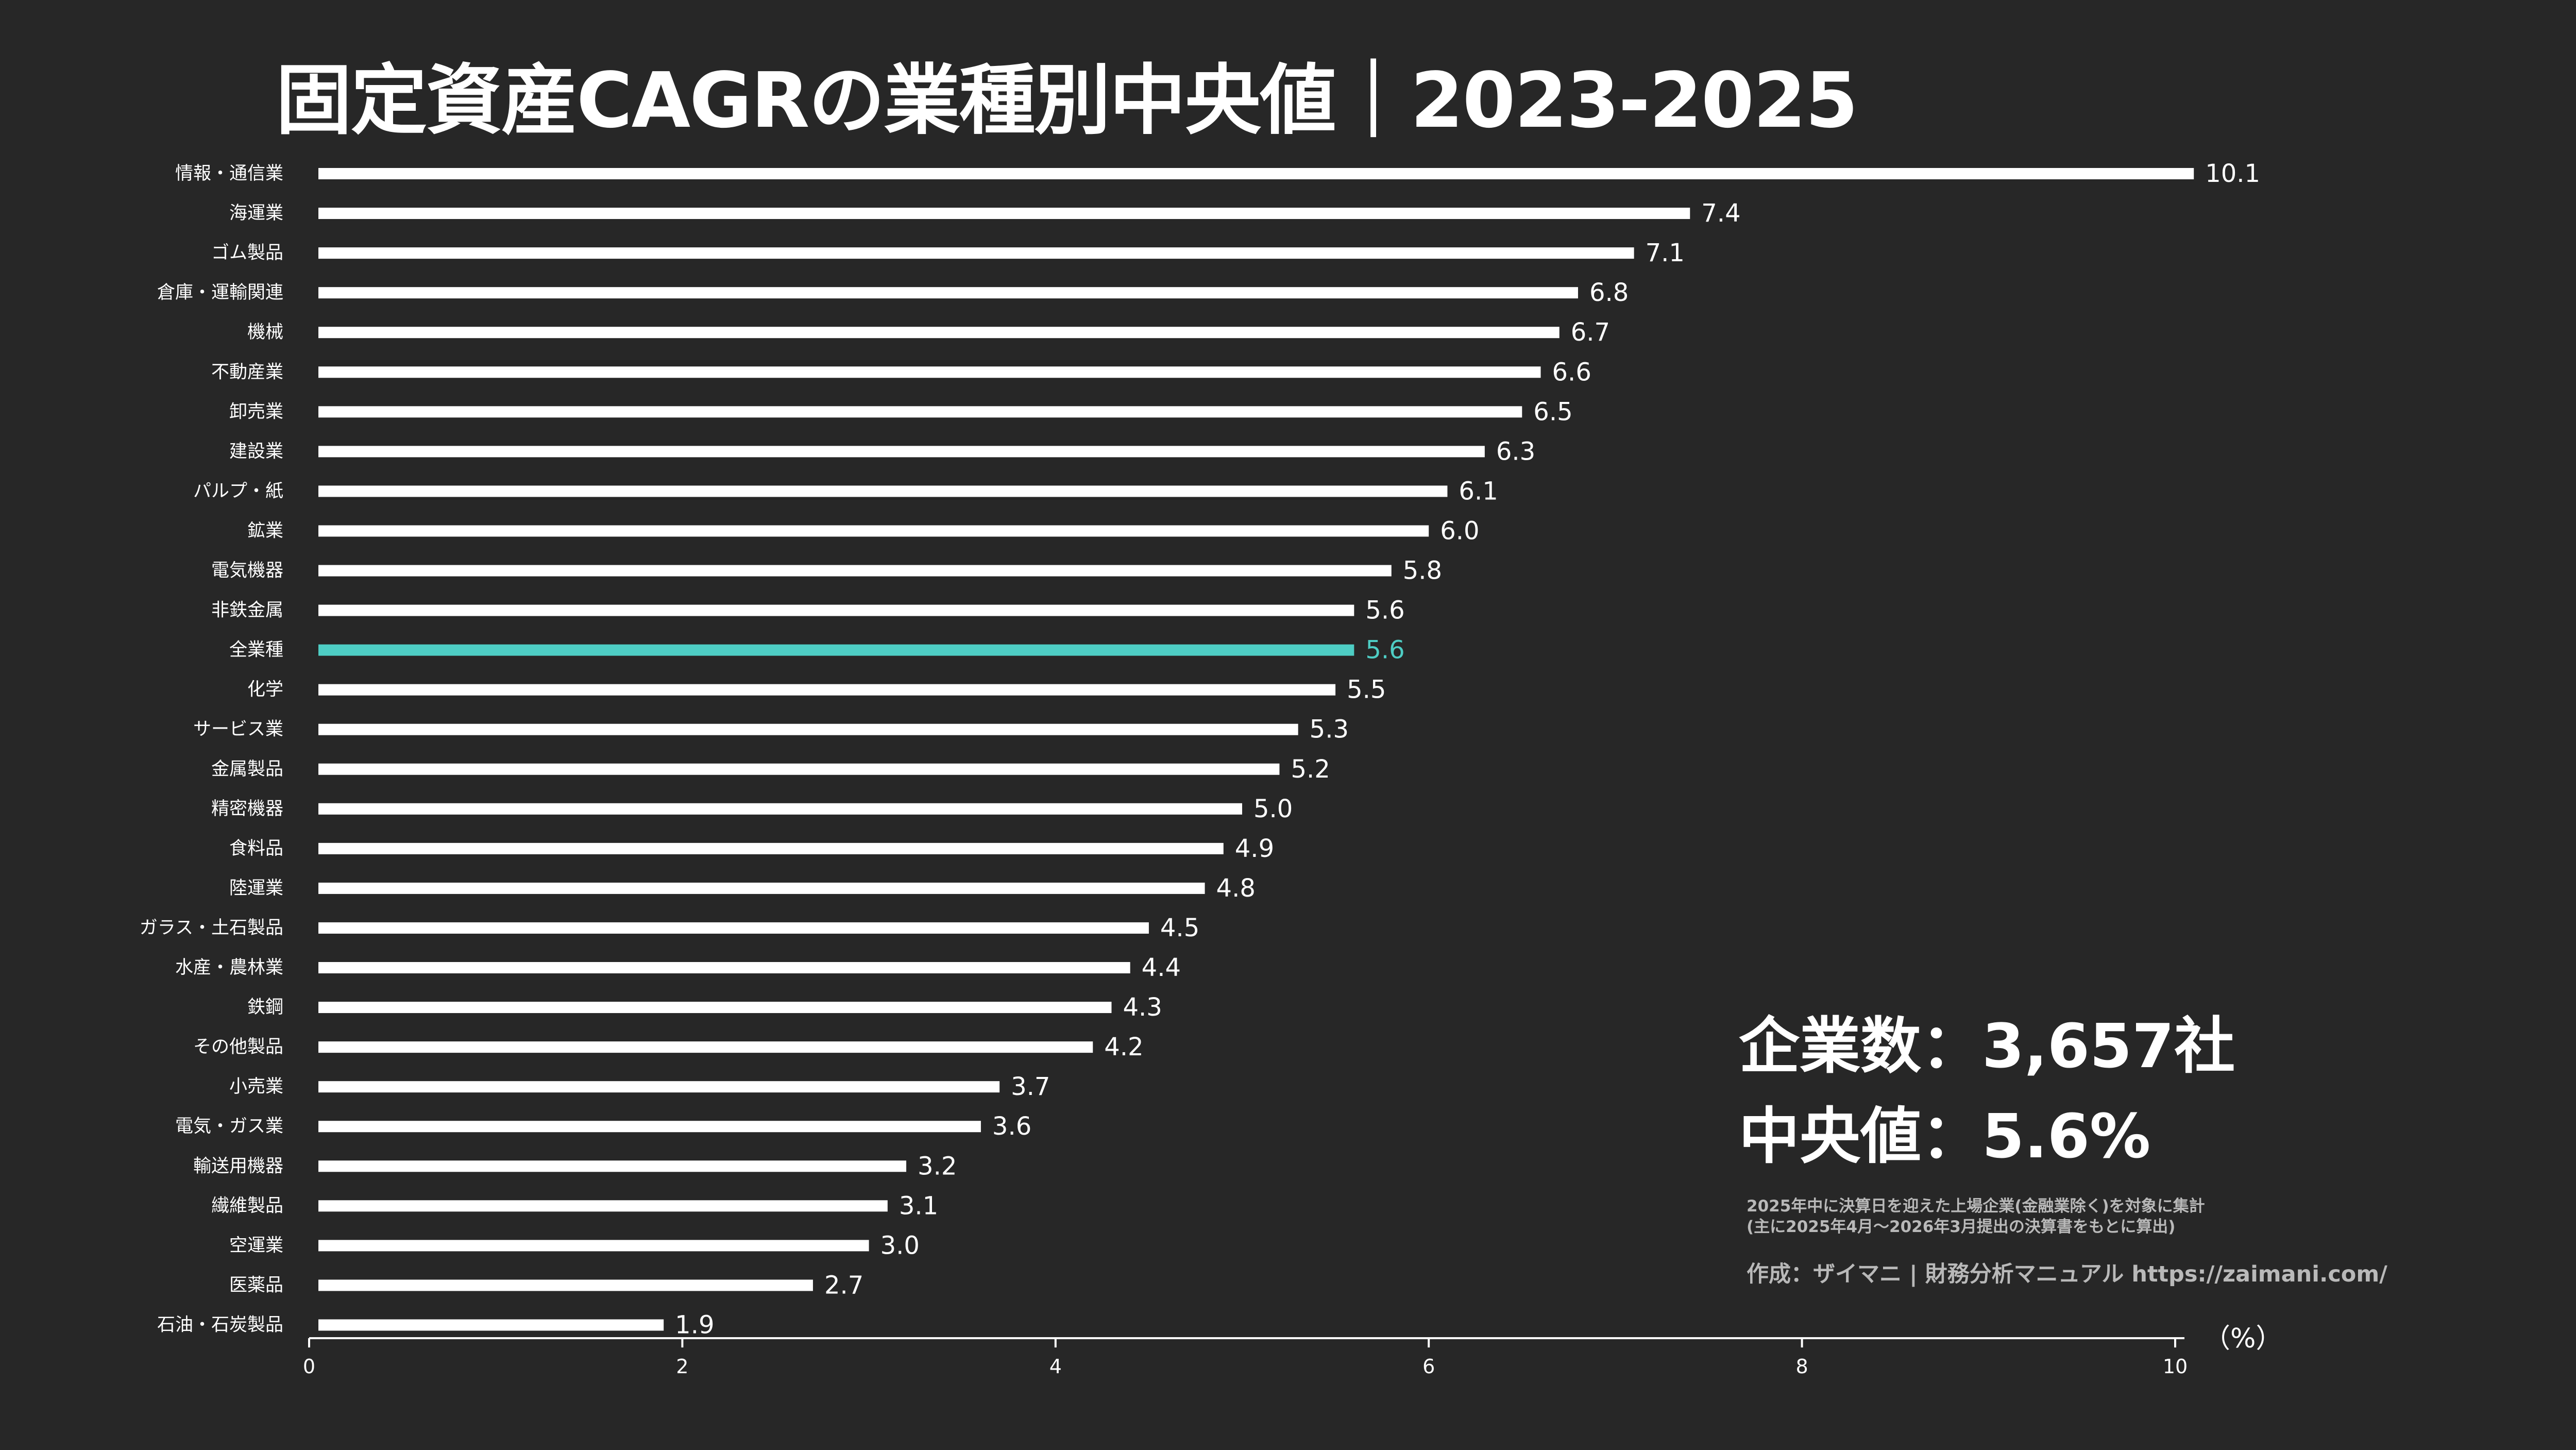 This screenshot has width=2576, height=1450. What do you see at coordinates (1273, 809) in the screenshot?
I see `value-label: 5.0` at bounding box center [1273, 809].